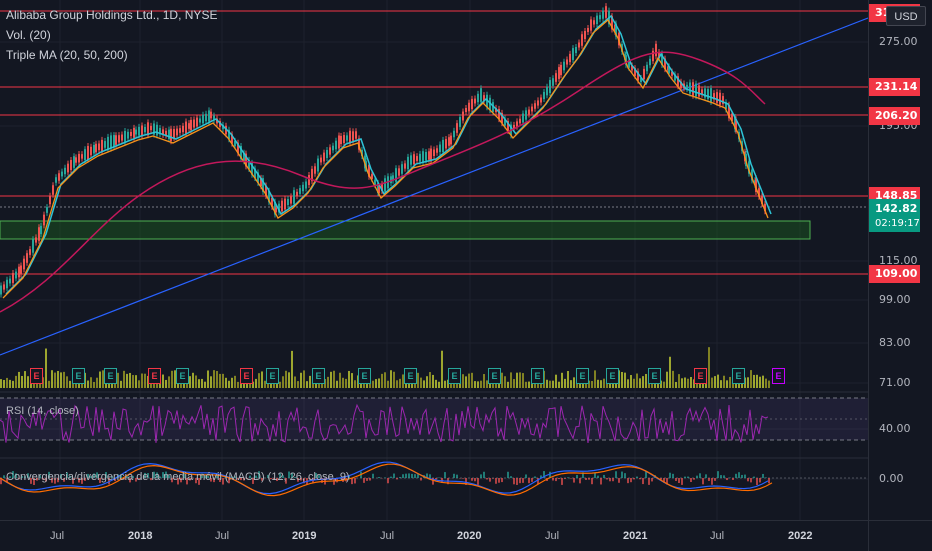 The width and height of the screenshot is (932, 551). I want to click on currency-button: USD, so click(906, 16).